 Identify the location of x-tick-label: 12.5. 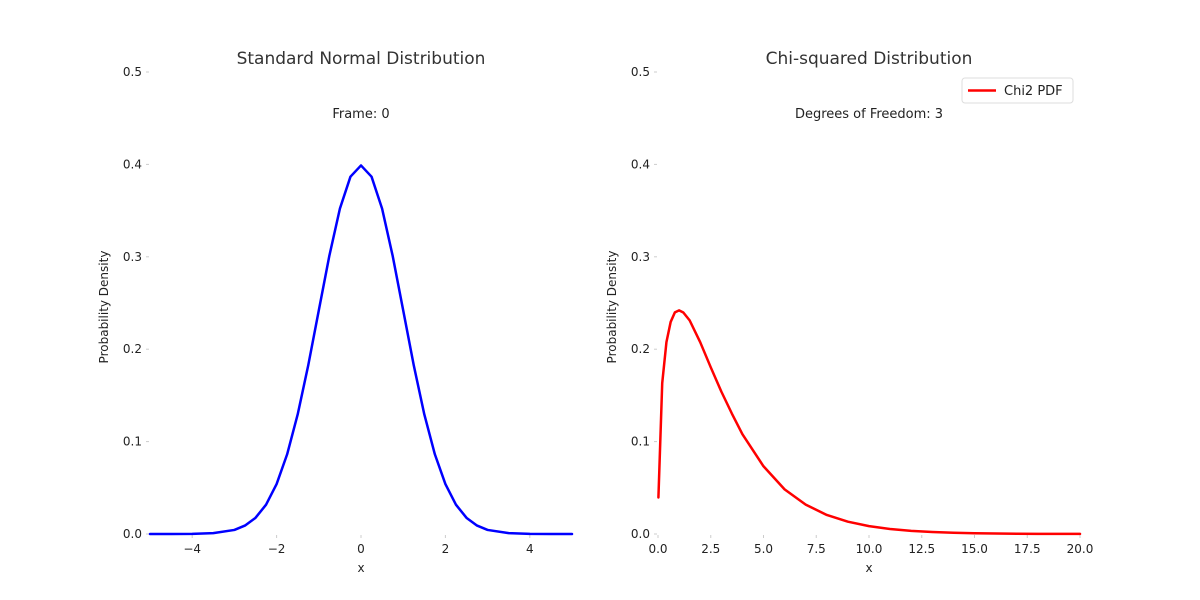
(921, 549).